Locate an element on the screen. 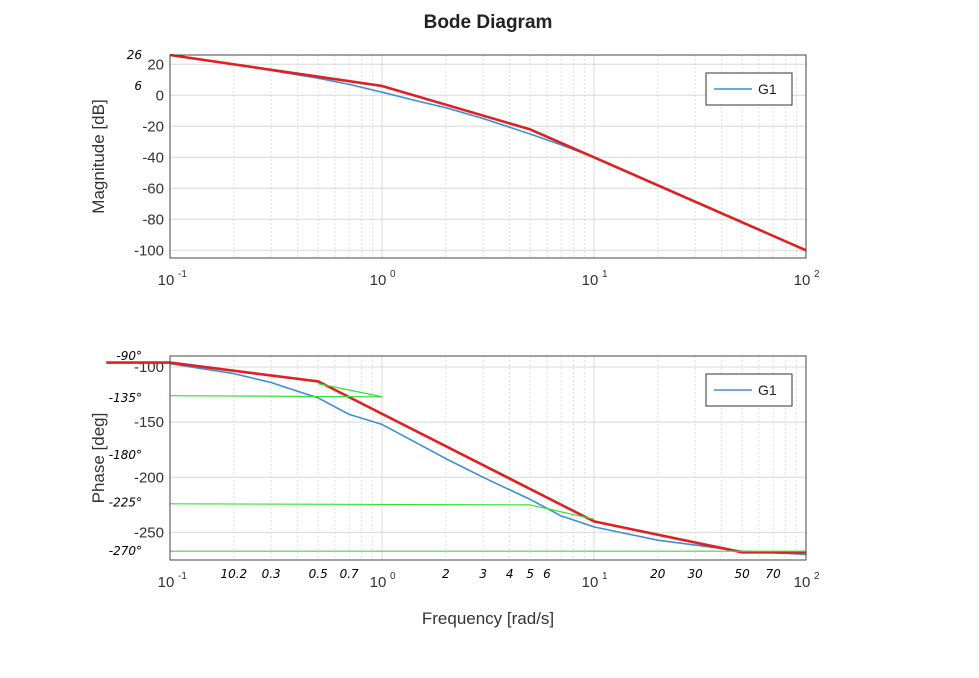 The image size is (979, 678). y-tick-label: -20 is located at coordinates (153, 126).